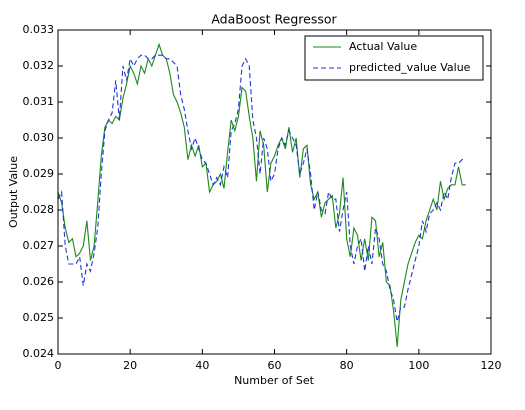  I want to click on x-tick-label: 0, so click(58, 365).